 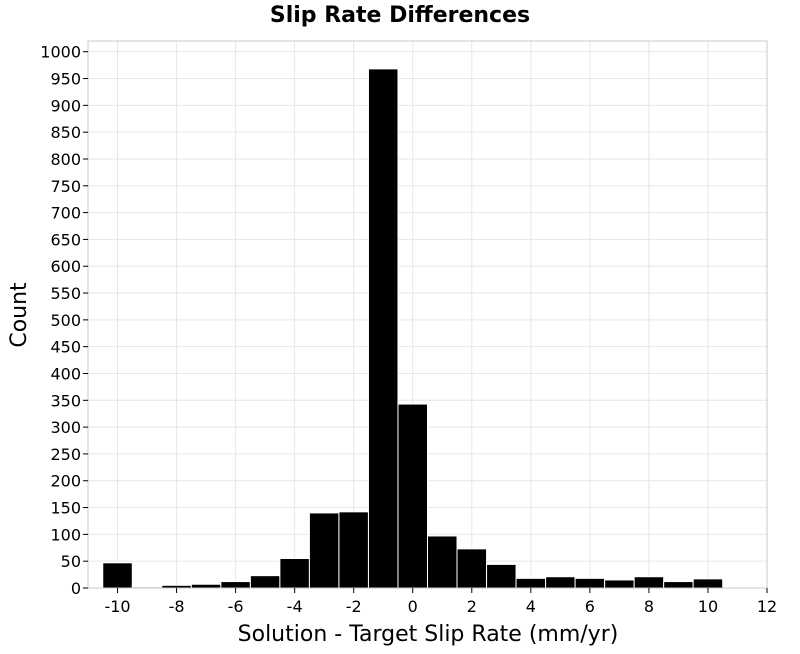 What do you see at coordinates (65, 293) in the screenshot?
I see `y-tick-label: 550` at bounding box center [65, 293].